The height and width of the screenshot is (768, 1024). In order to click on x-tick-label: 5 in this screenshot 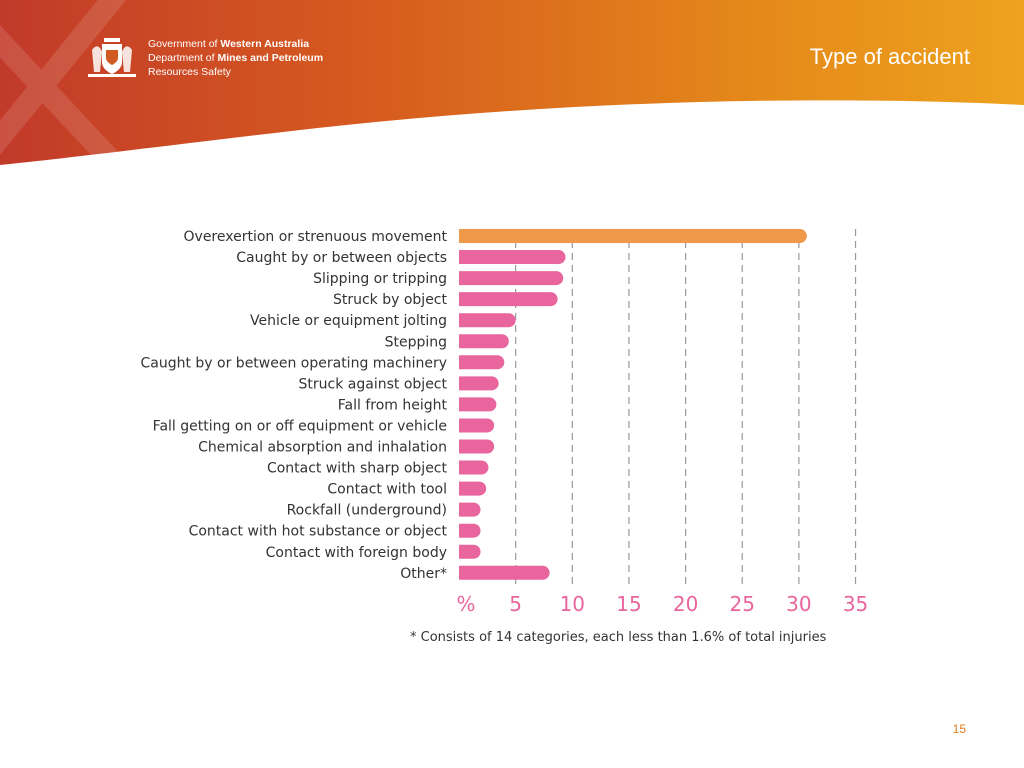, I will do `click(515, 604)`.